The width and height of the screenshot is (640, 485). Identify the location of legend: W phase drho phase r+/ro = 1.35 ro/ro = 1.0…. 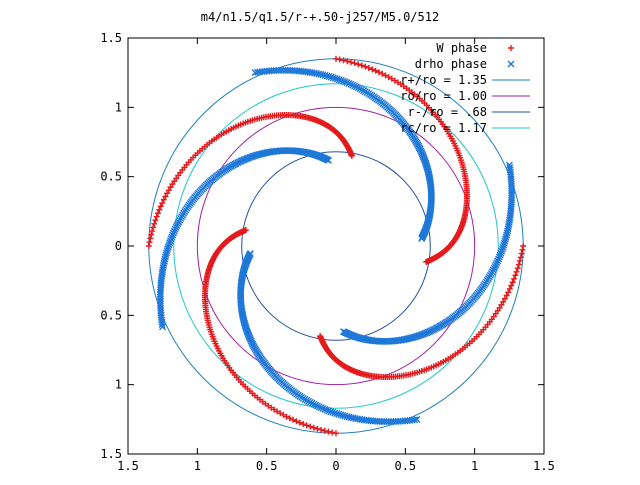
(465, 88).